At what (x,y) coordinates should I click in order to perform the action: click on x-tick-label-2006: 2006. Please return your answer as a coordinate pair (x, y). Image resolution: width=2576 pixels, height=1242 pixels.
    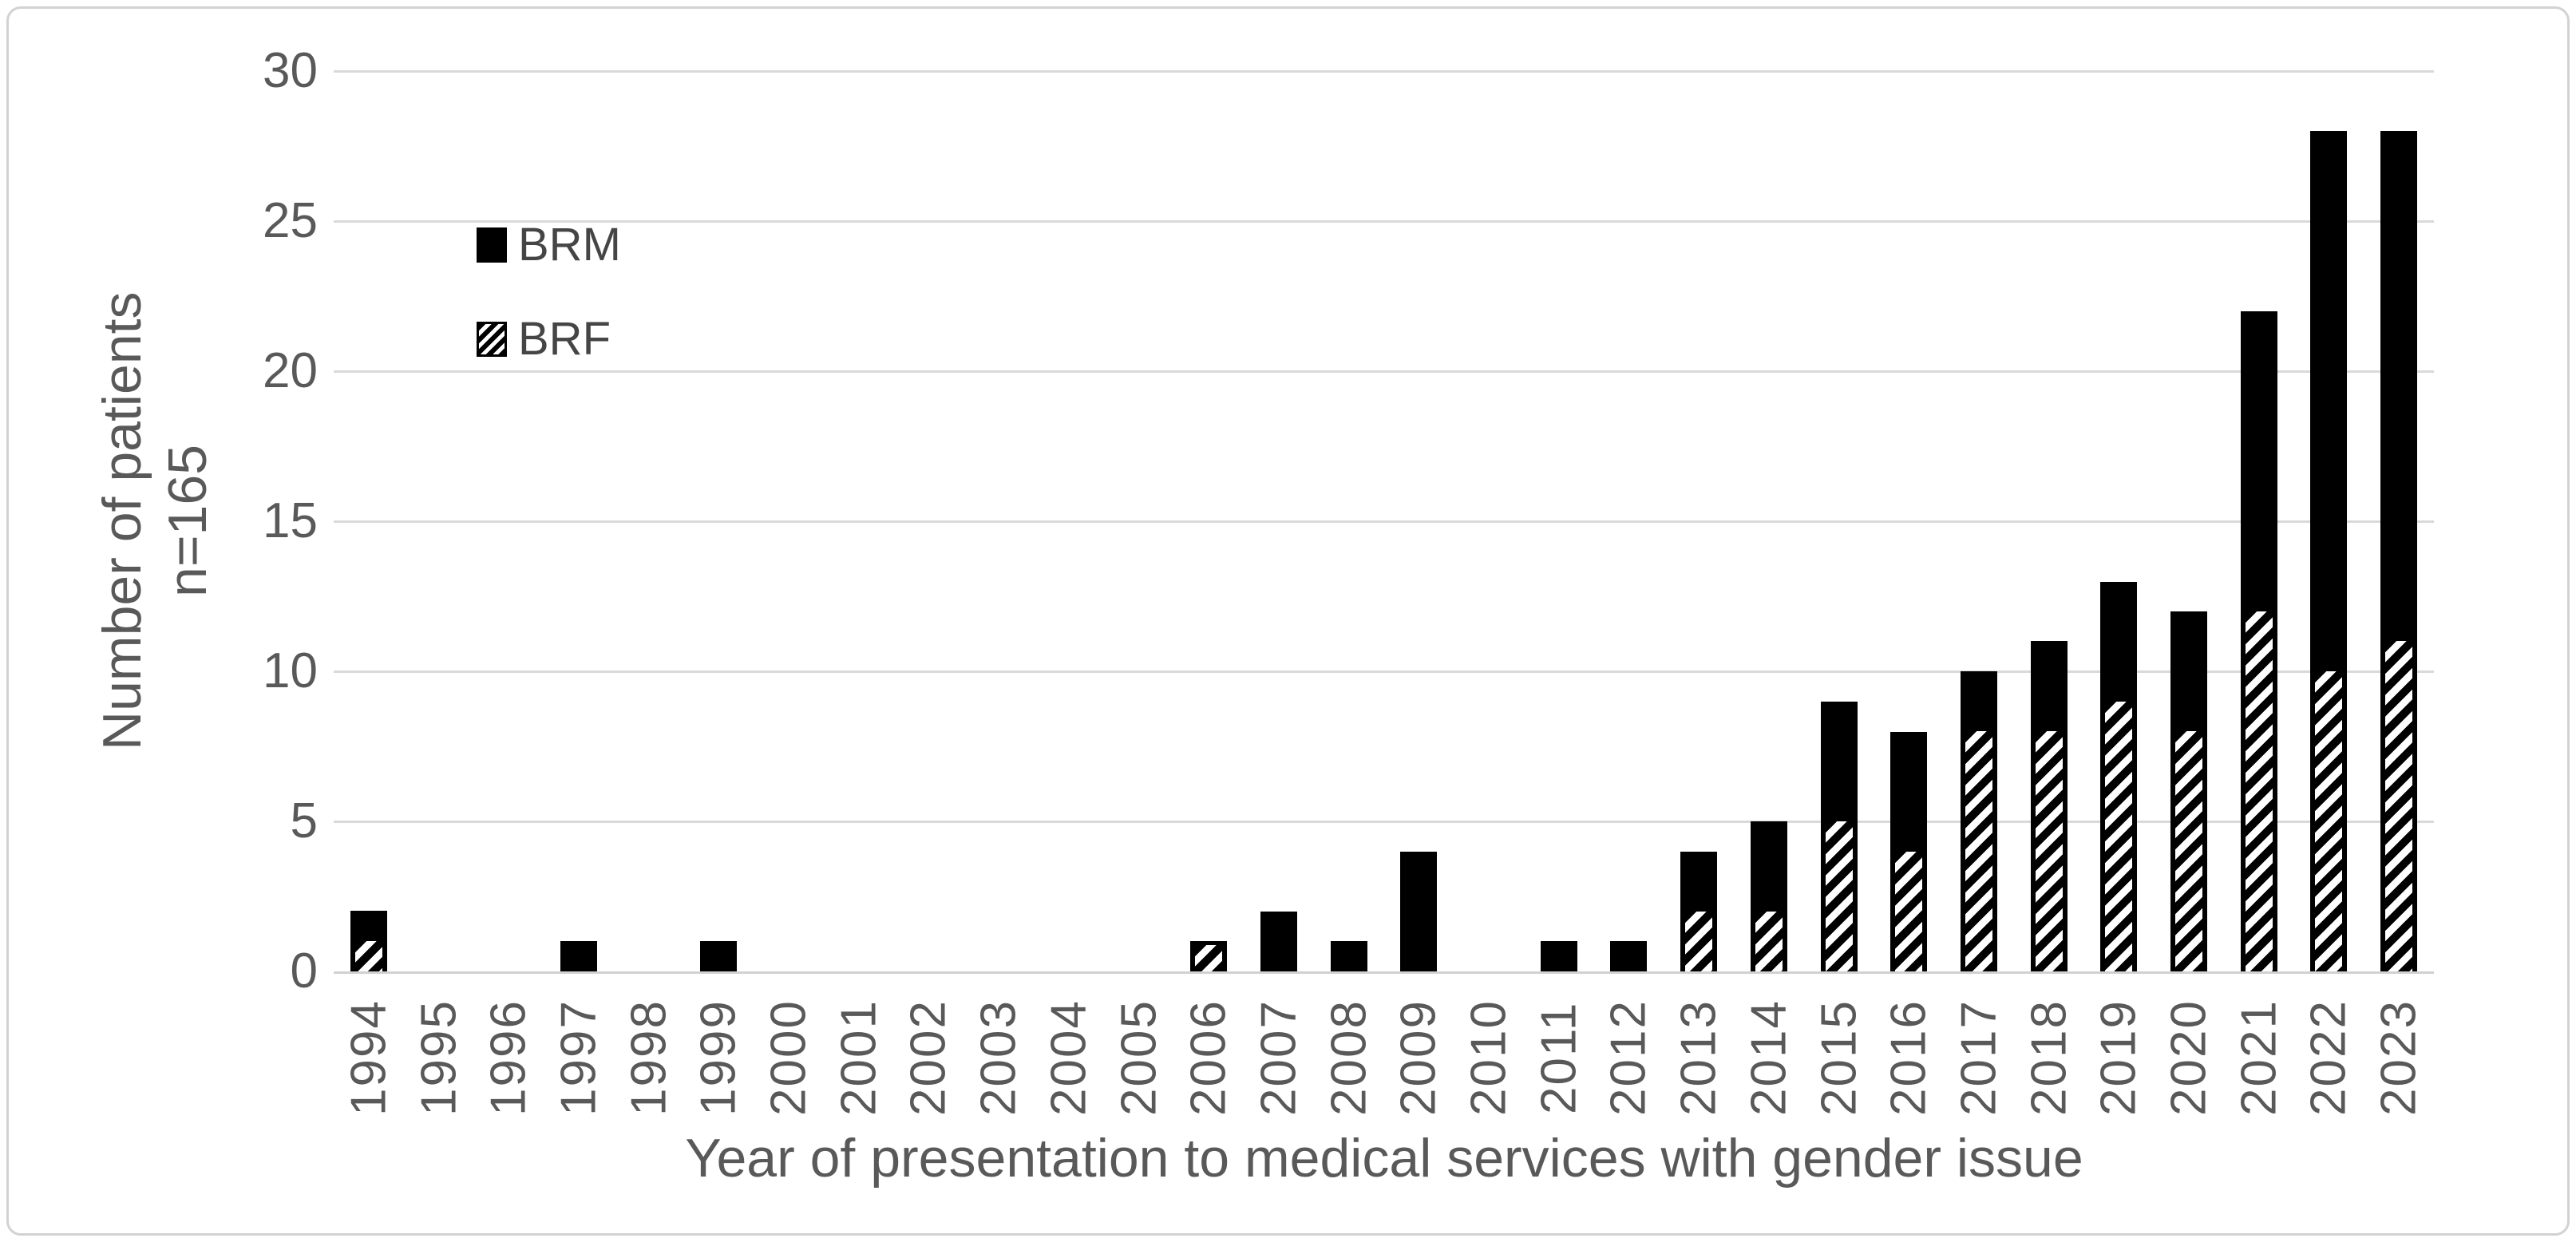
    Looking at the image, I should click on (1209, 1057).